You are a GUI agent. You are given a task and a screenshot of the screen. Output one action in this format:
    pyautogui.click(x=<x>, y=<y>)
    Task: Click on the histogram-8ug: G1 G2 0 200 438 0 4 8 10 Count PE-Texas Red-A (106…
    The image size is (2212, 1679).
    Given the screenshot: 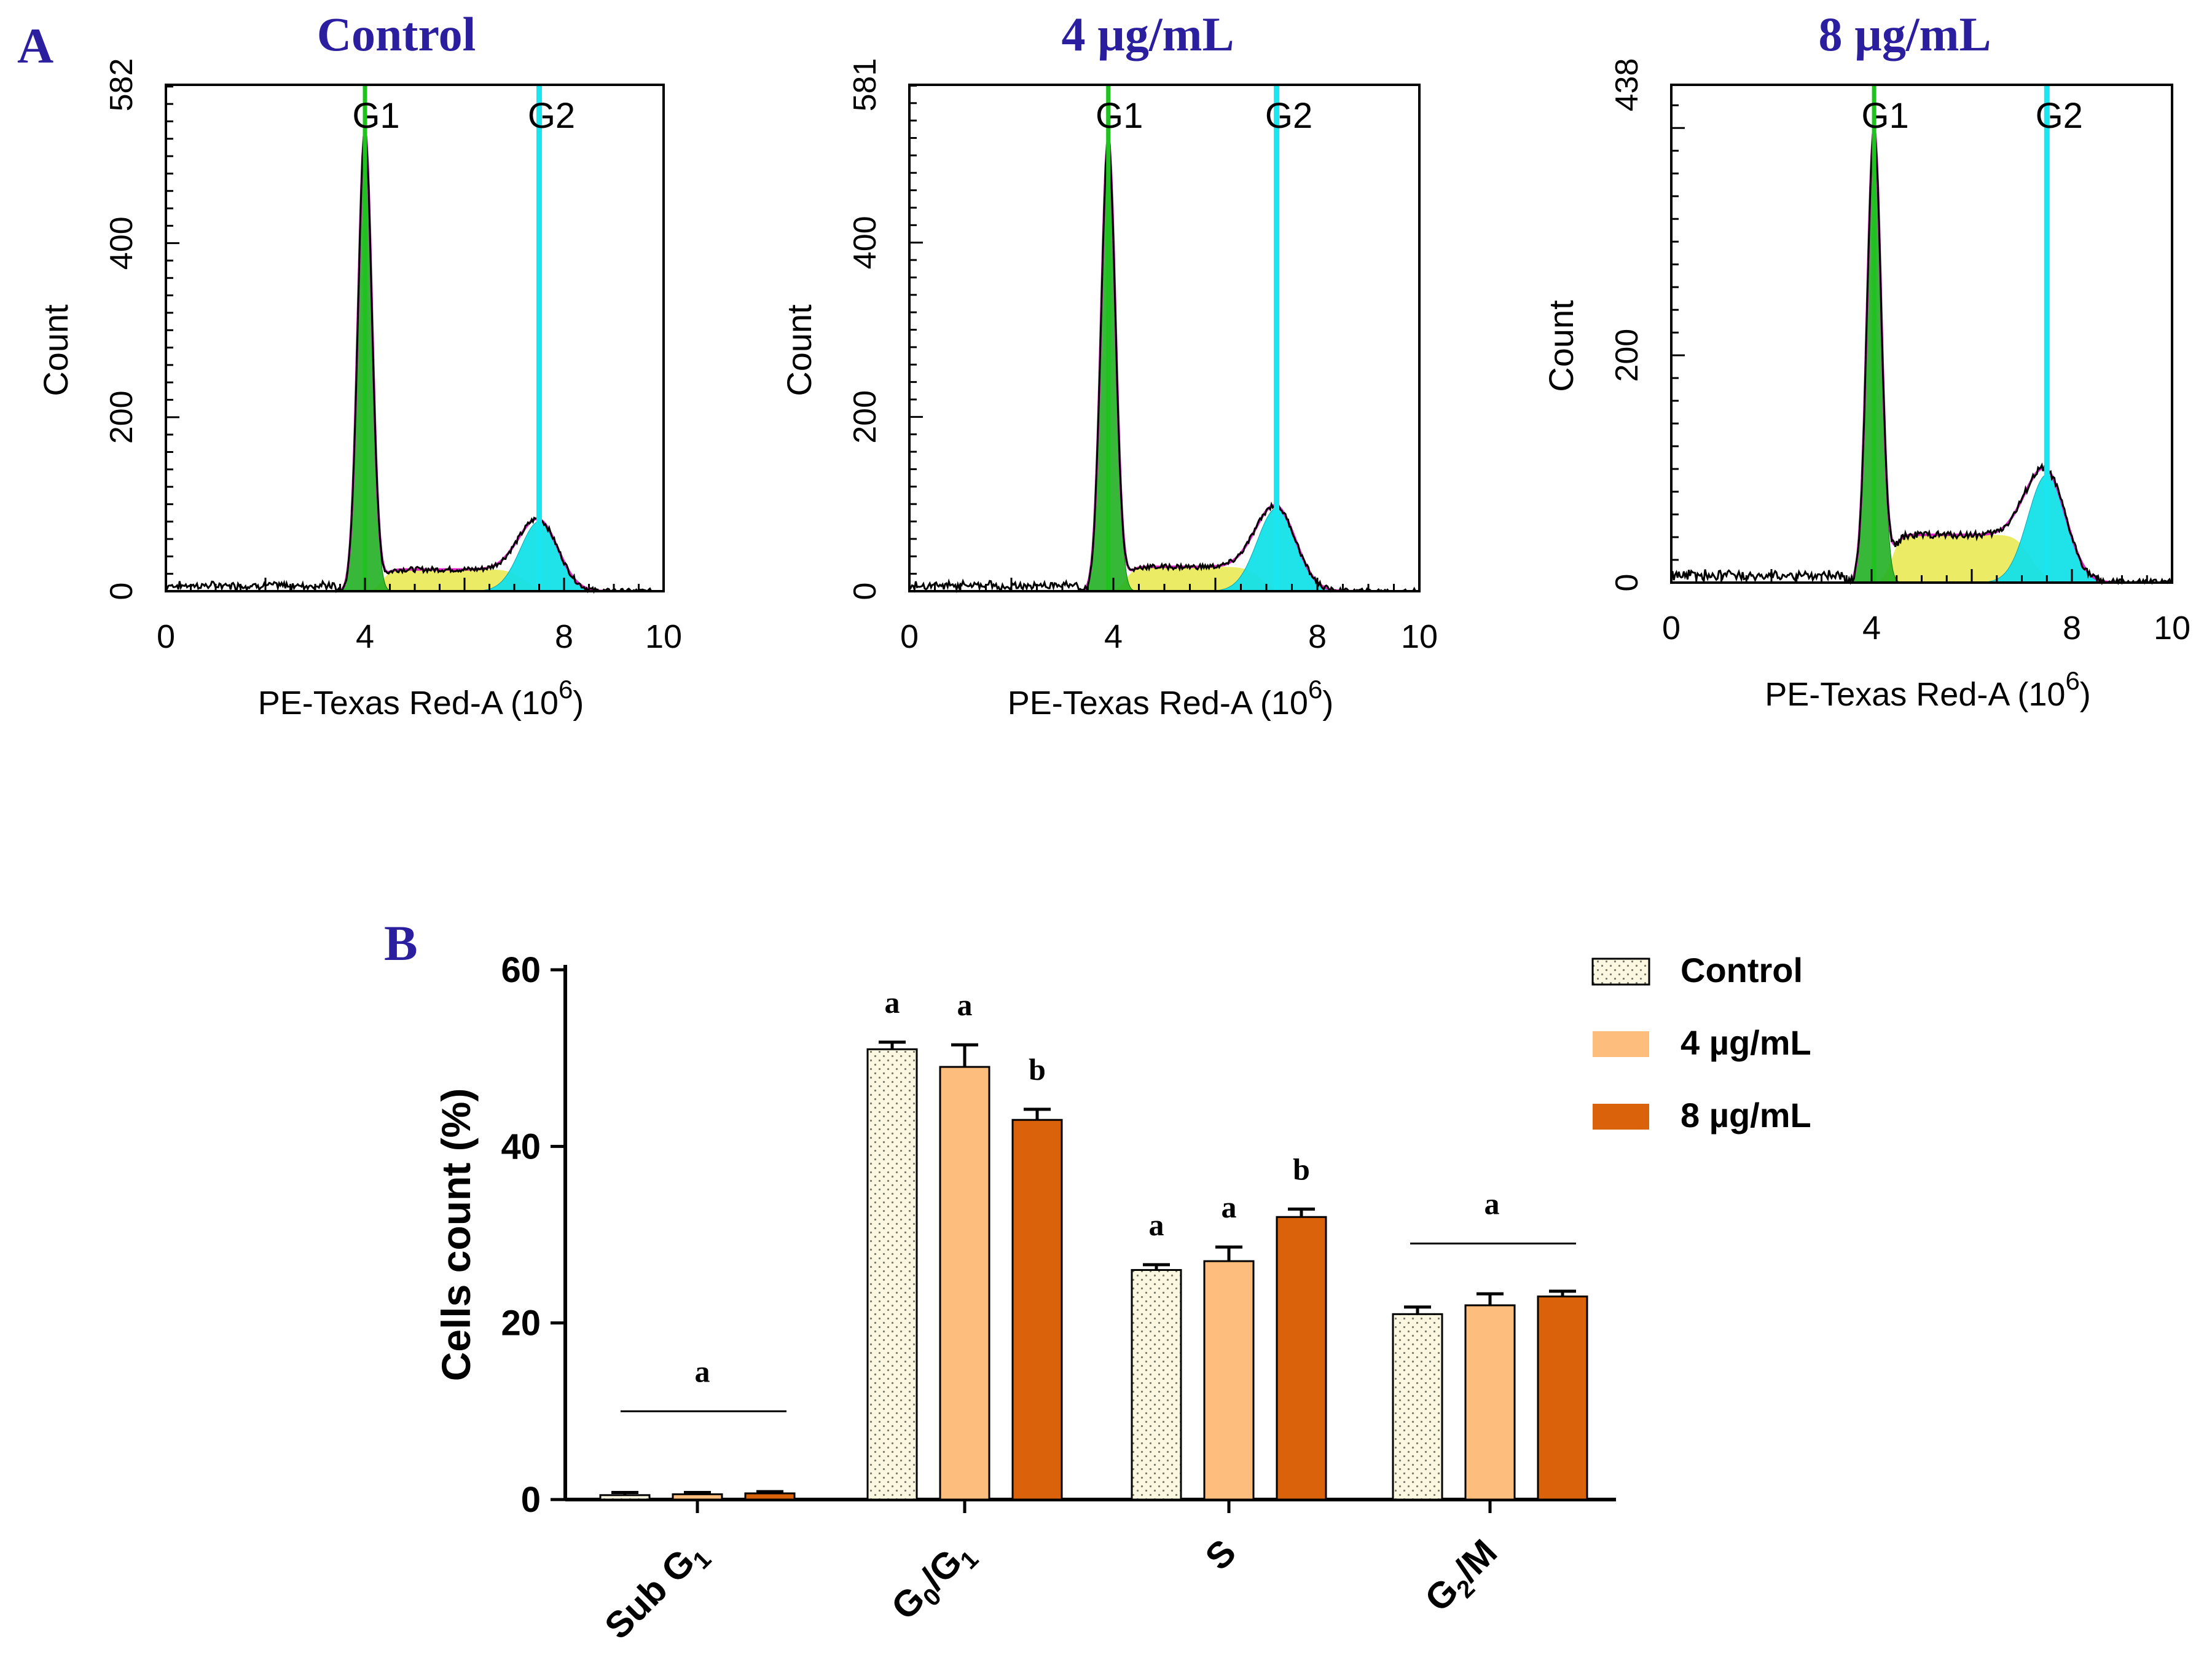 What is the action you would take?
    pyautogui.click(x=1866, y=360)
    